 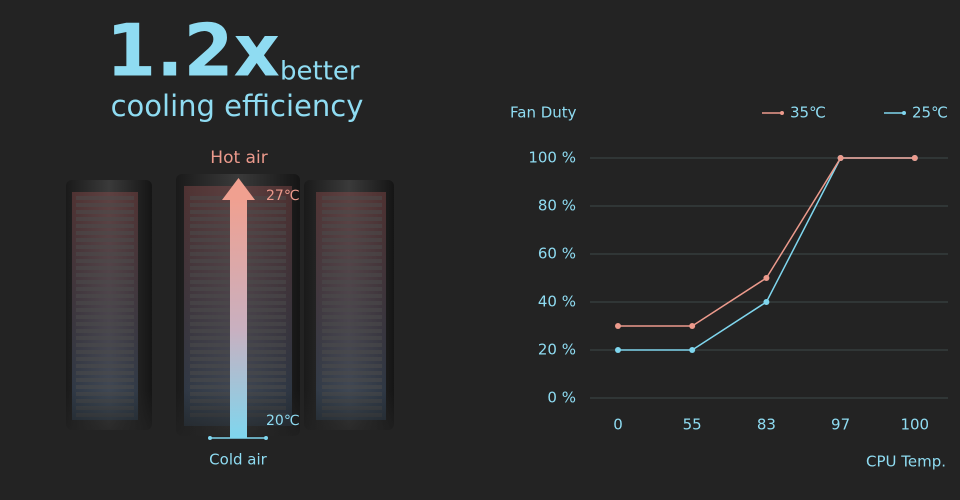 I want to click on headline: 1.2x, so click(x=193, y=51).